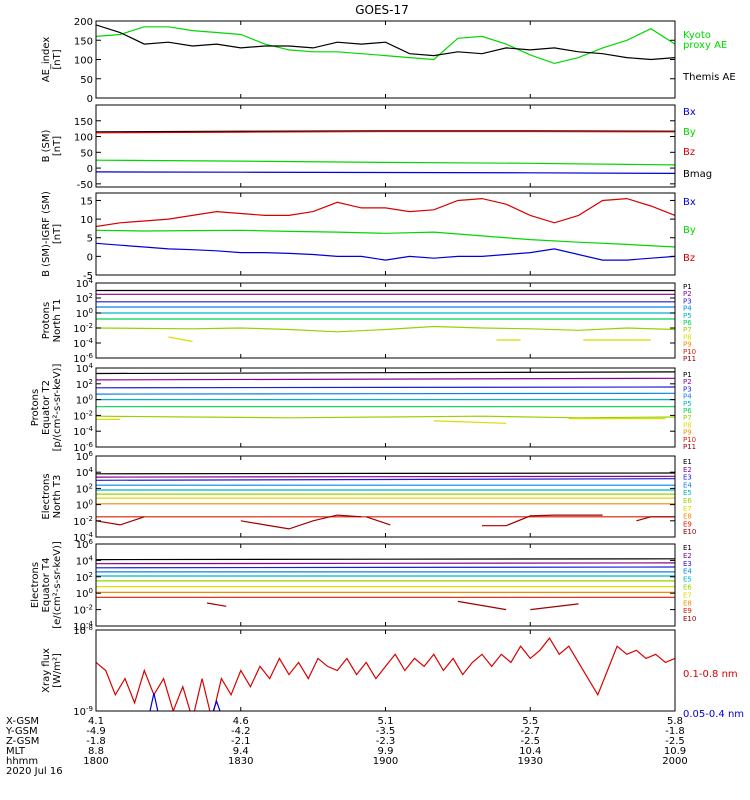  What do you see at coordinates (385, 761) in the screenshot?
I see `x-tick-label: 1900` at bounding box center [385, 761].